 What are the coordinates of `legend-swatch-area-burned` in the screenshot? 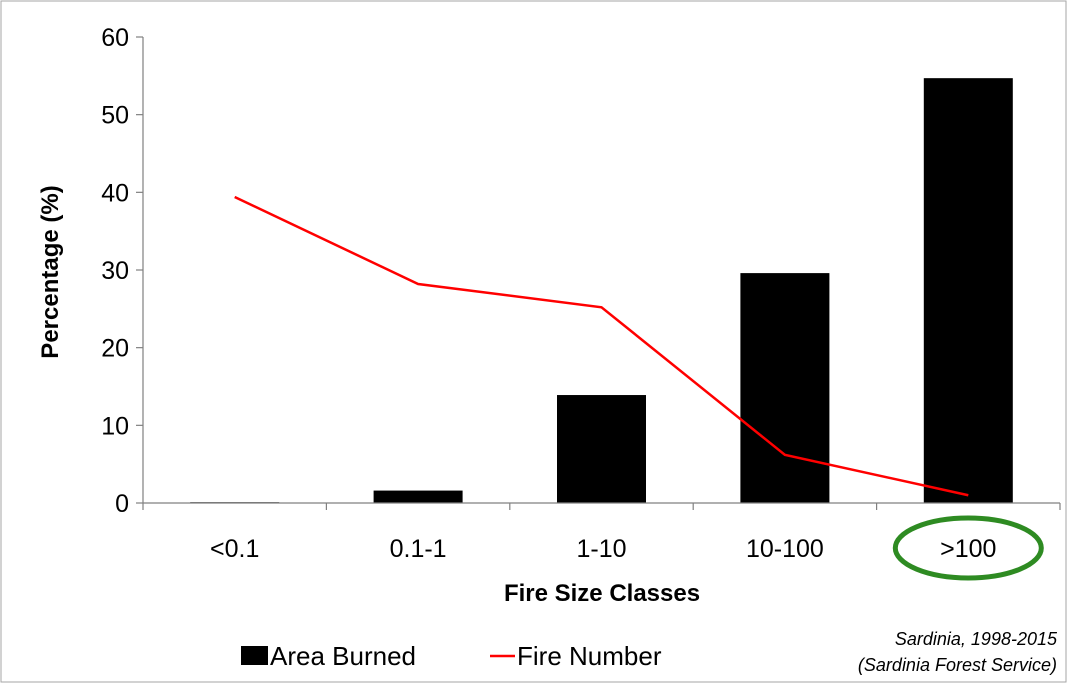 It's located at (254, 655).